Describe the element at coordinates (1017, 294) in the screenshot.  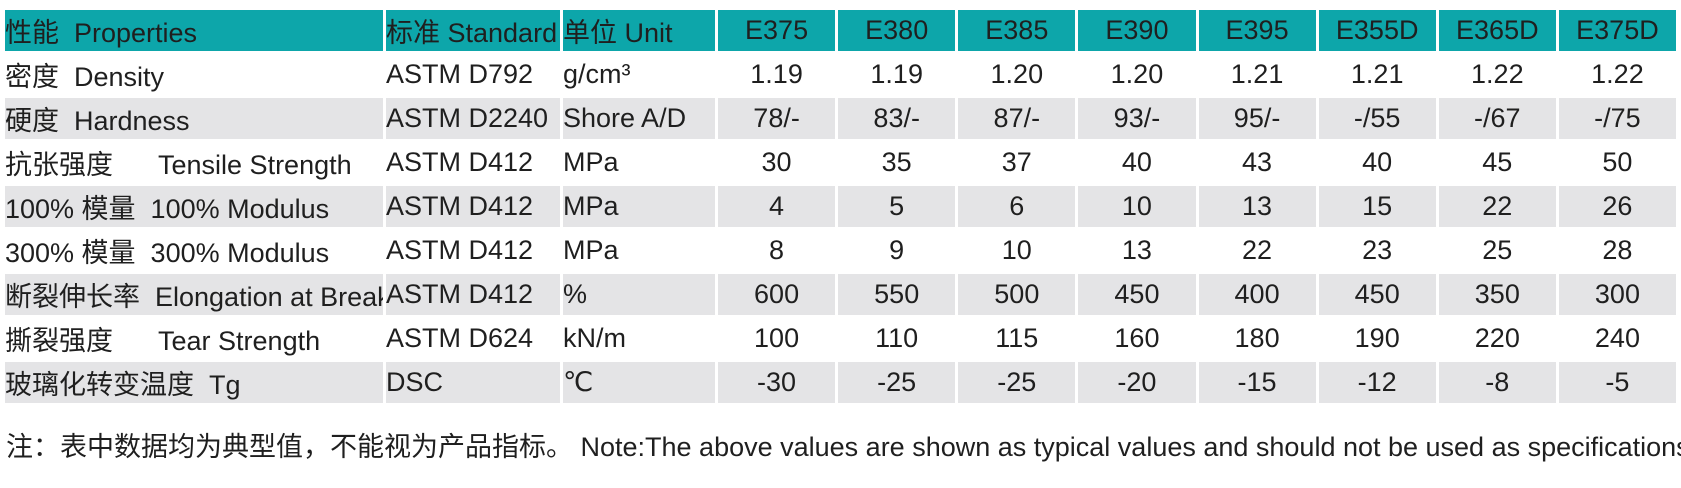
I see `value-cell: 500` at that location.